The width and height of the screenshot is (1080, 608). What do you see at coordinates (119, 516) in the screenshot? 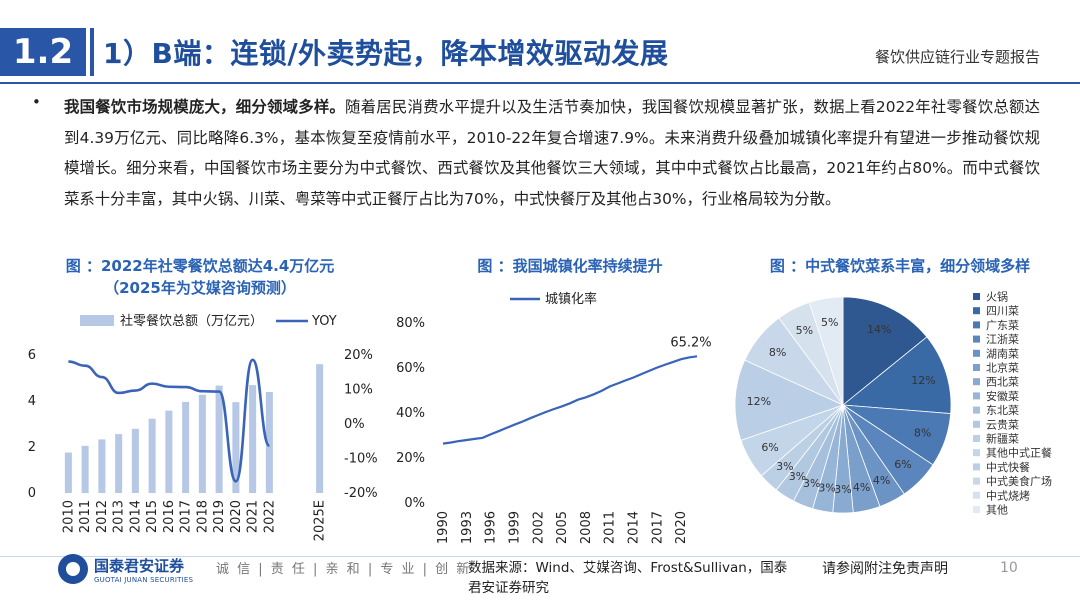
I see `x-tick: 2013` at bounding box center [119, 516].